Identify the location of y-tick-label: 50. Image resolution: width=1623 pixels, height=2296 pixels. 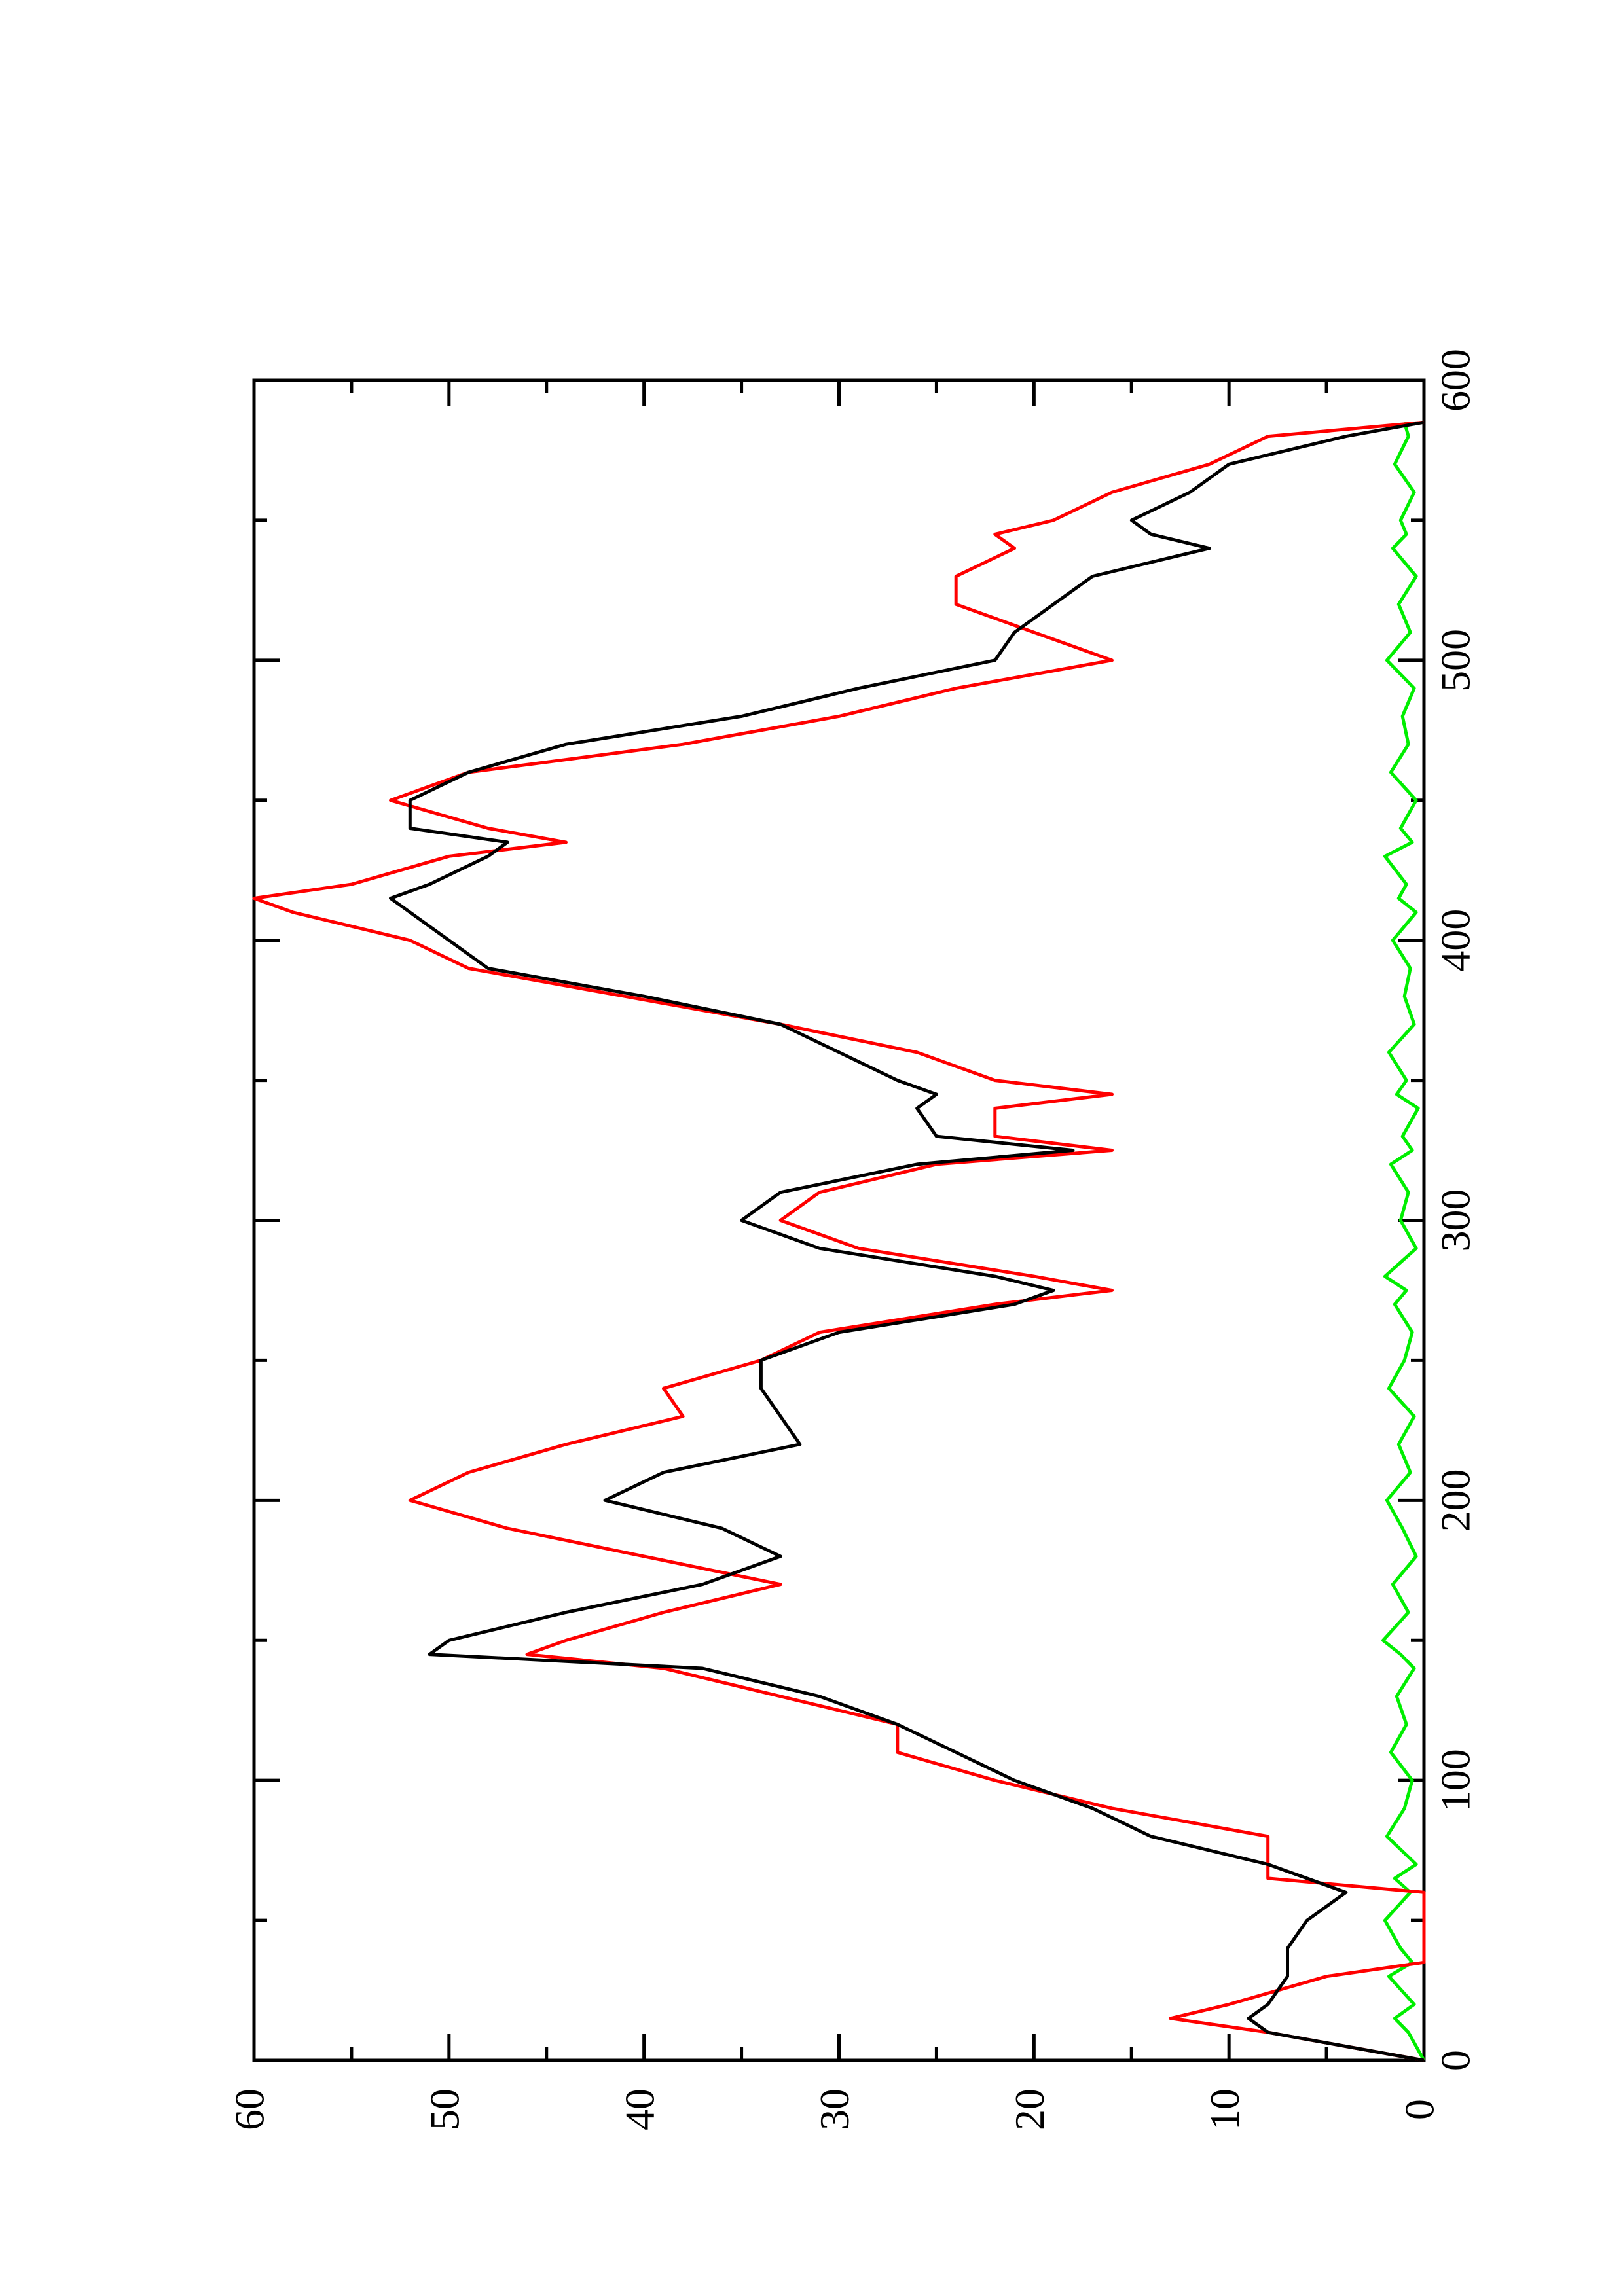
(445, 2109).